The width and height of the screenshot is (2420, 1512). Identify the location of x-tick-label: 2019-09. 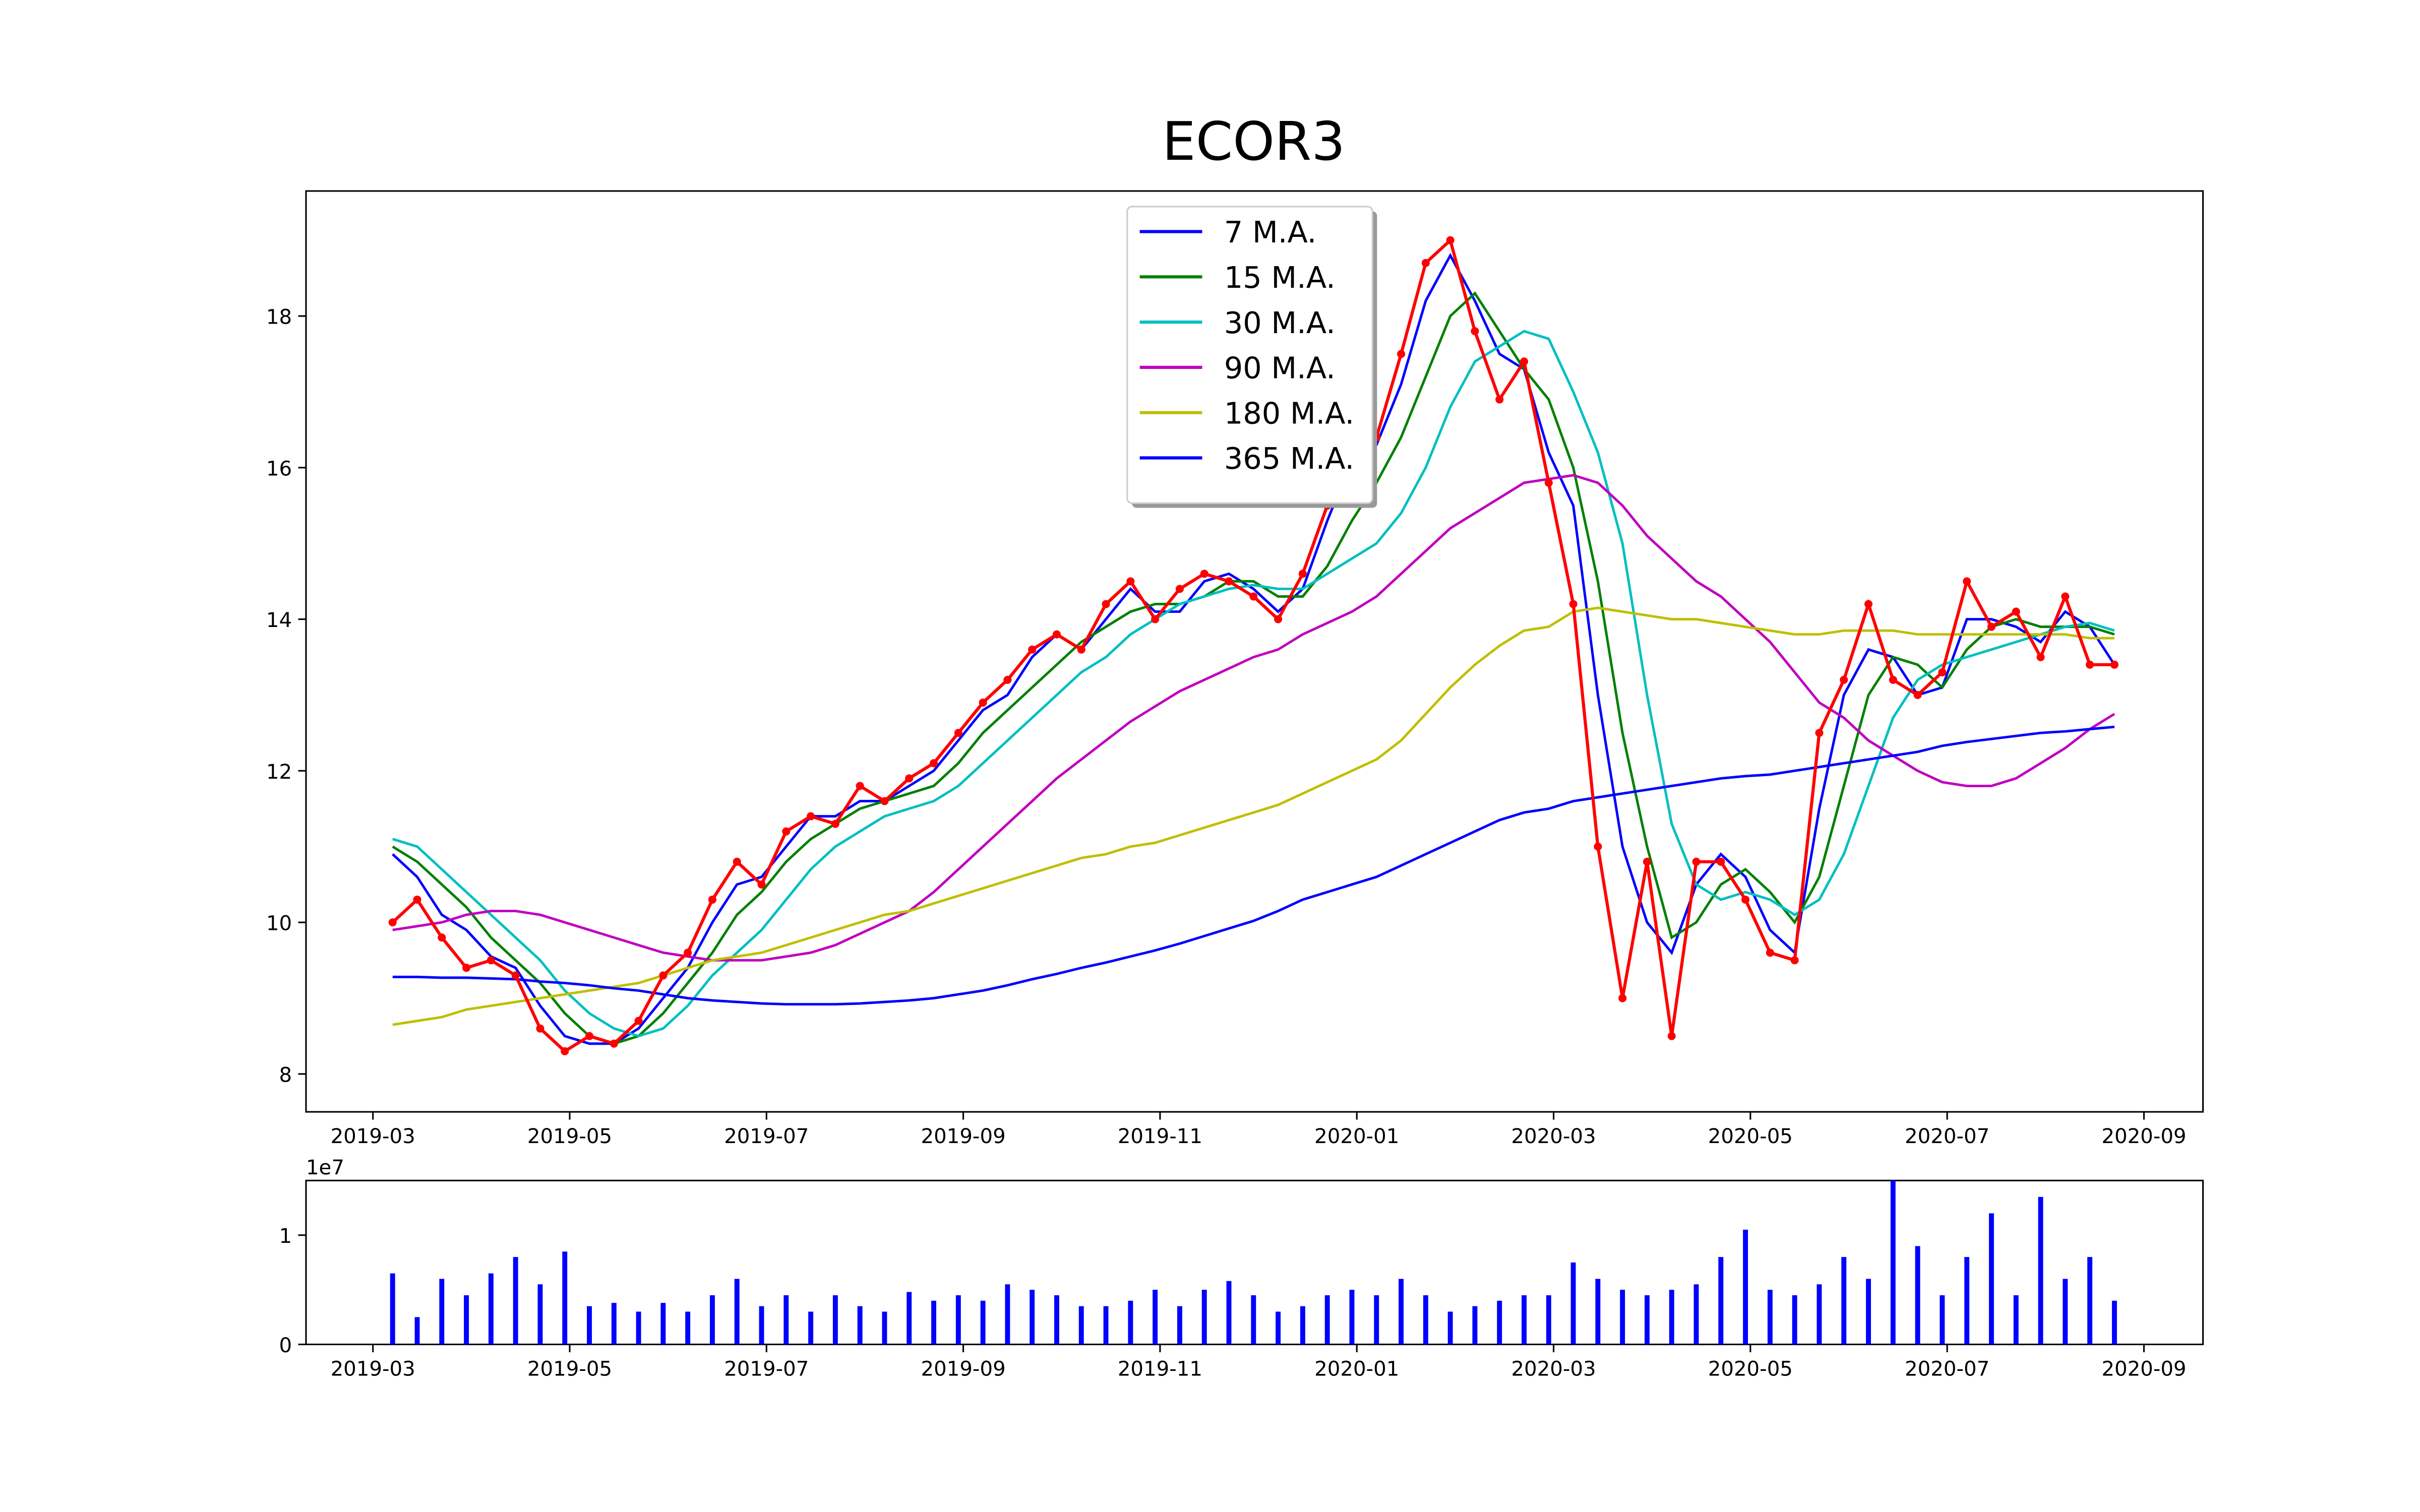
(963, 1368).